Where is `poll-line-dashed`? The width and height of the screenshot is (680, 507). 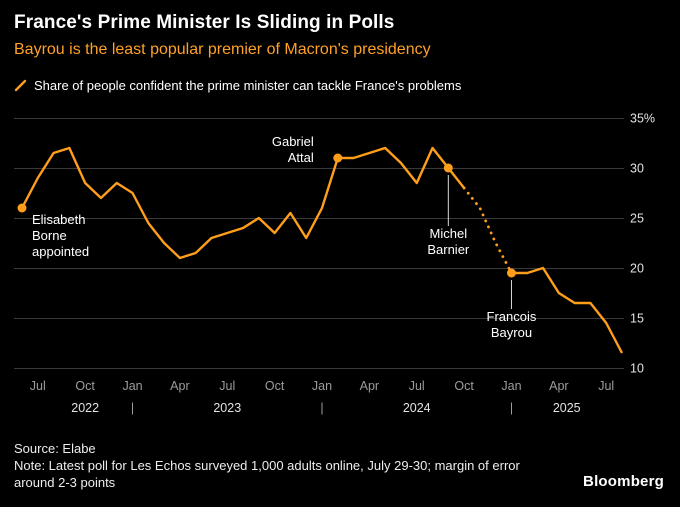
poll-line-dashed is located at coordinates (487, 230).